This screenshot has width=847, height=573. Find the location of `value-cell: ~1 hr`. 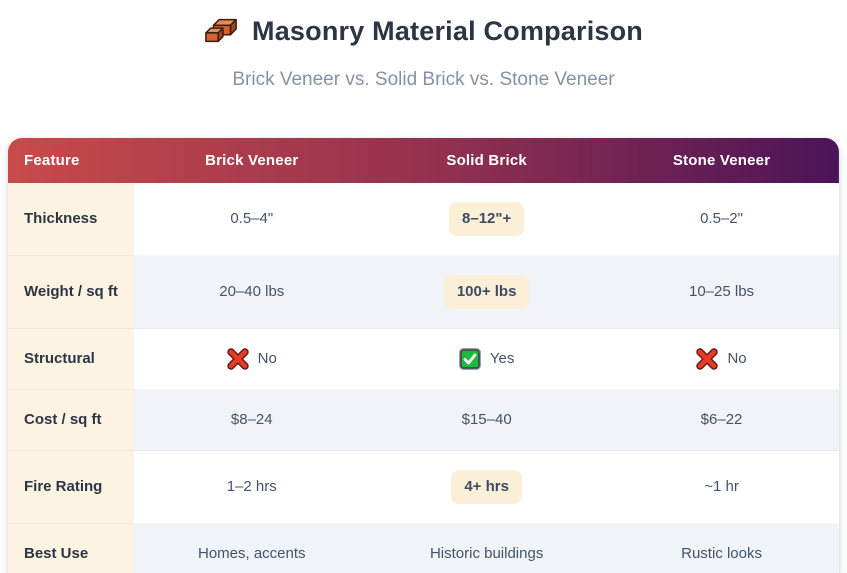

value-cell: ~1 hr is located at coordinates (721, 487).